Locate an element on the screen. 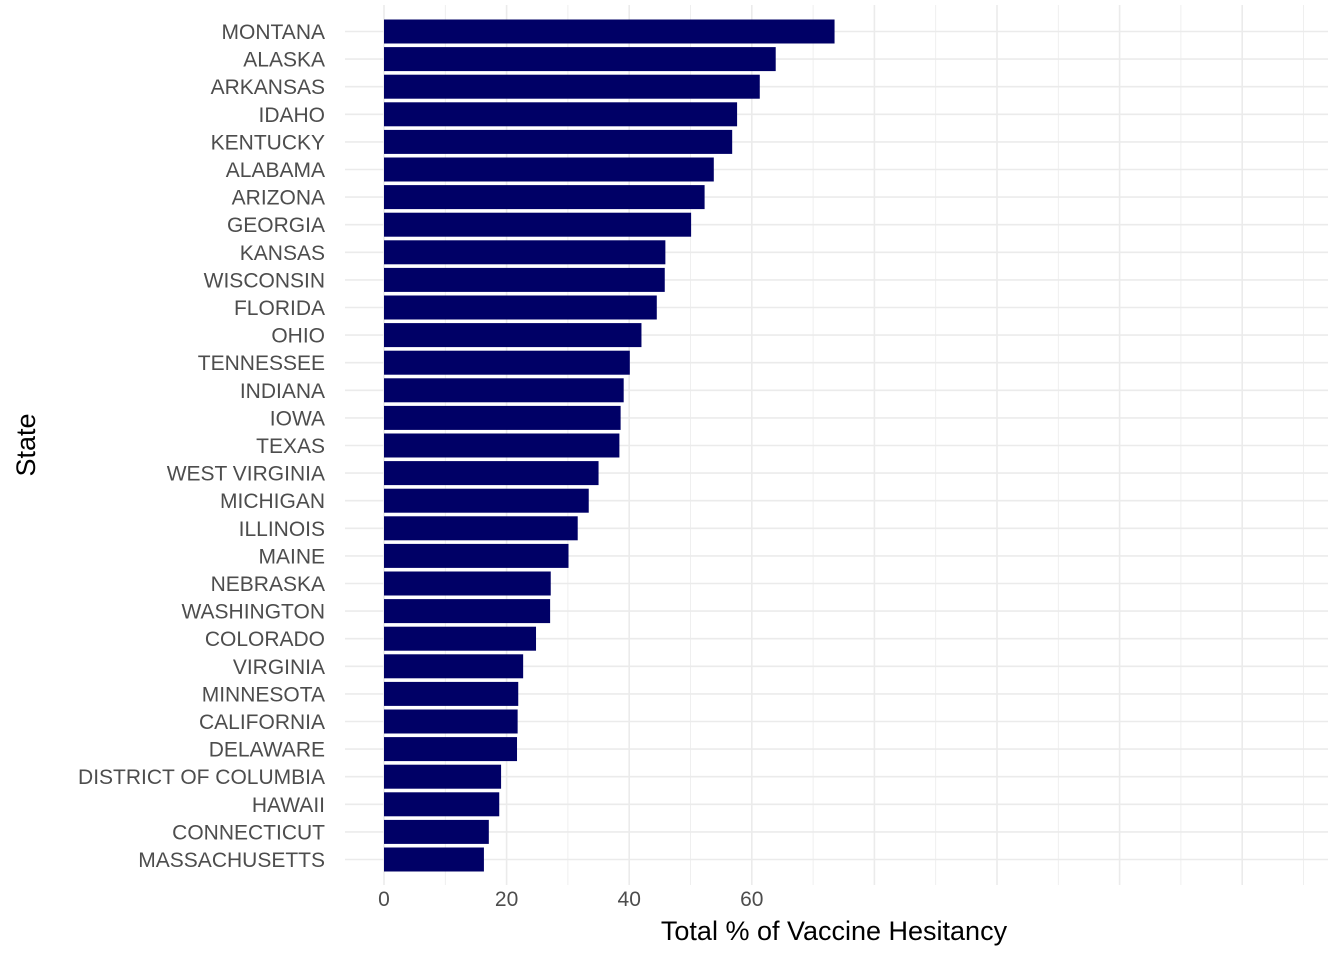 This screenshot has height=960, width=1344. y-tick-label: OHIO is located at coordinates (298, 336).